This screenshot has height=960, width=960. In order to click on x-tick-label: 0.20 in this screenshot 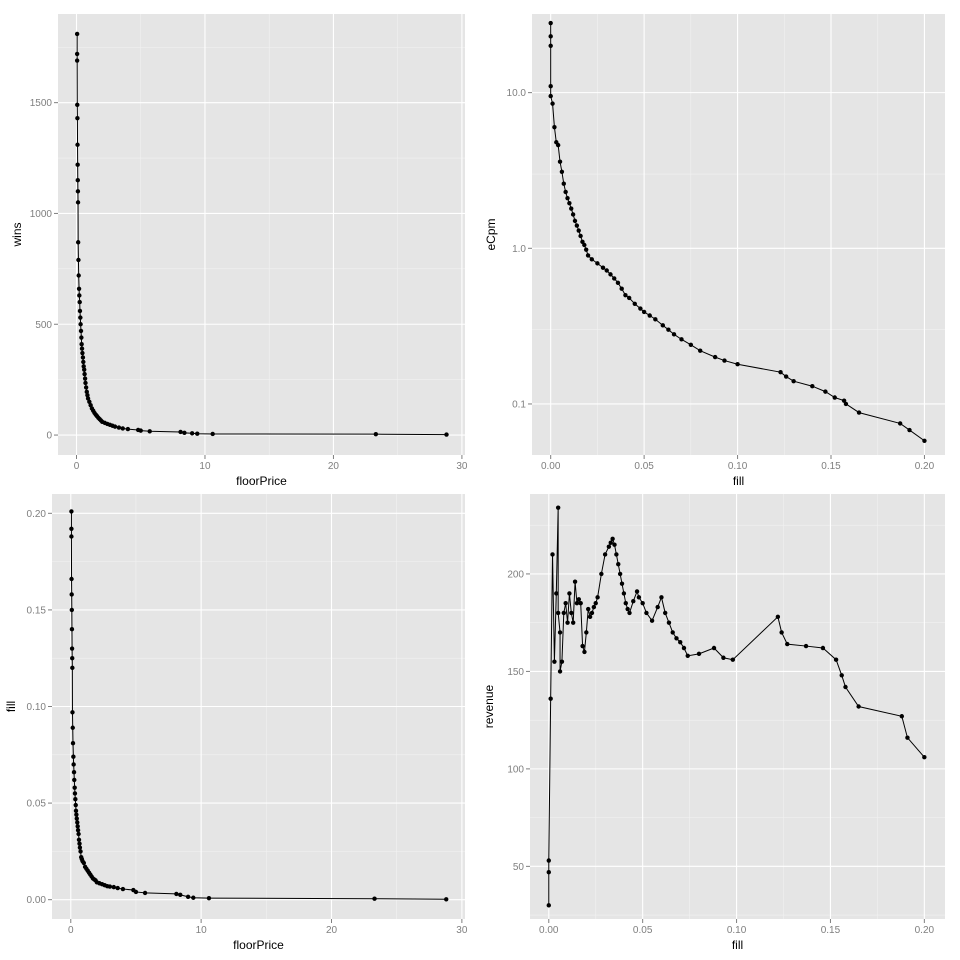, I will do `click(925, 466)`.